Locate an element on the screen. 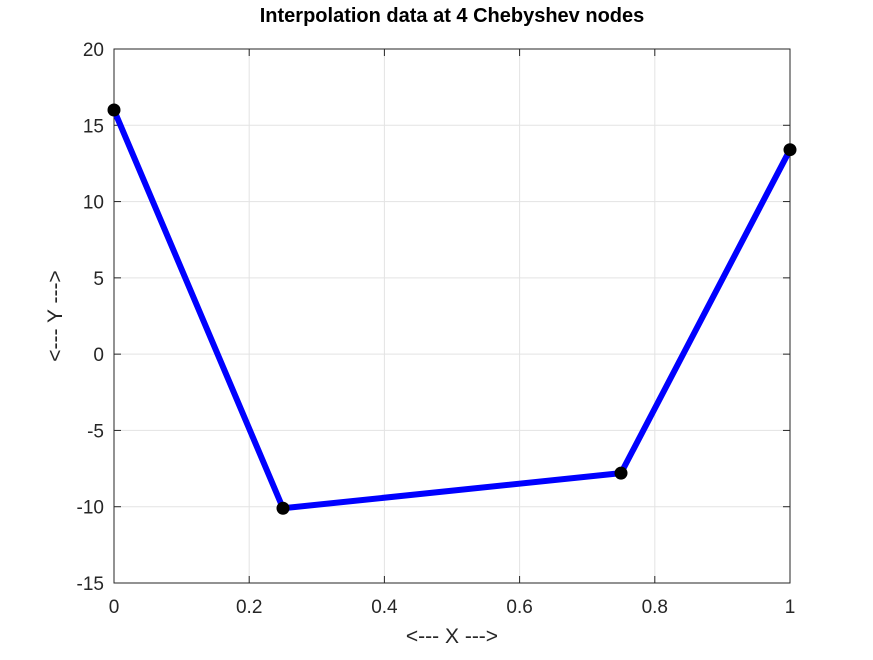 Image resolution: width=873 pixels, height=660 pixels. x-tick-label-0: 0 is located at coordinates (114, 607).